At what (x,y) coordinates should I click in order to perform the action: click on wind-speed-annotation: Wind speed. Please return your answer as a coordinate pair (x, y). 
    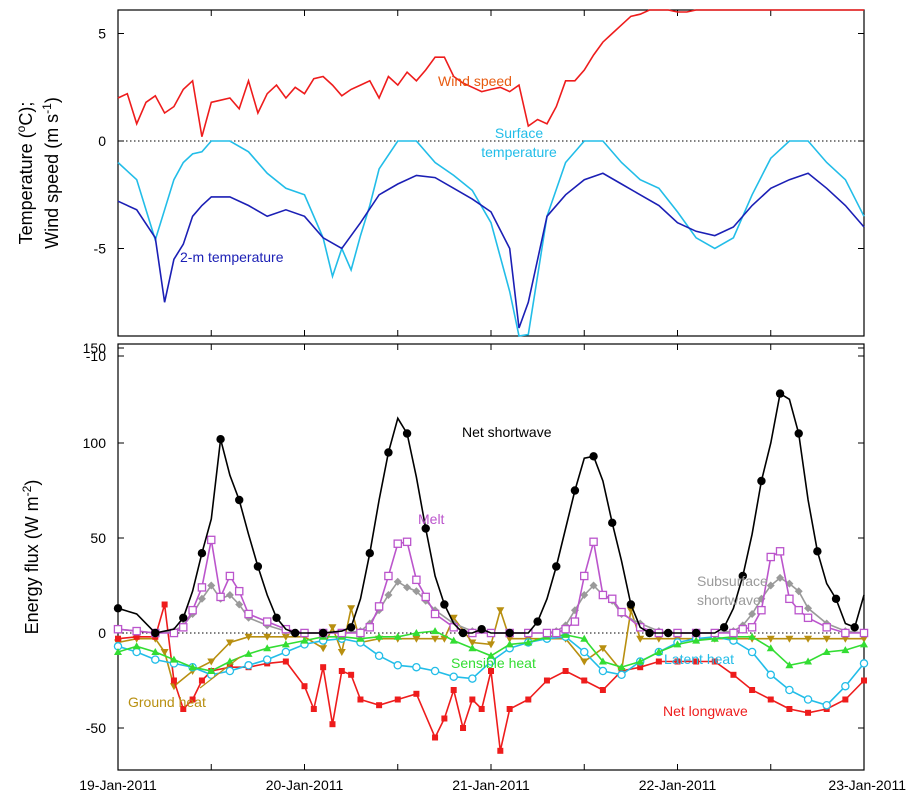
    Looking at the image, I should click on (475, 81).